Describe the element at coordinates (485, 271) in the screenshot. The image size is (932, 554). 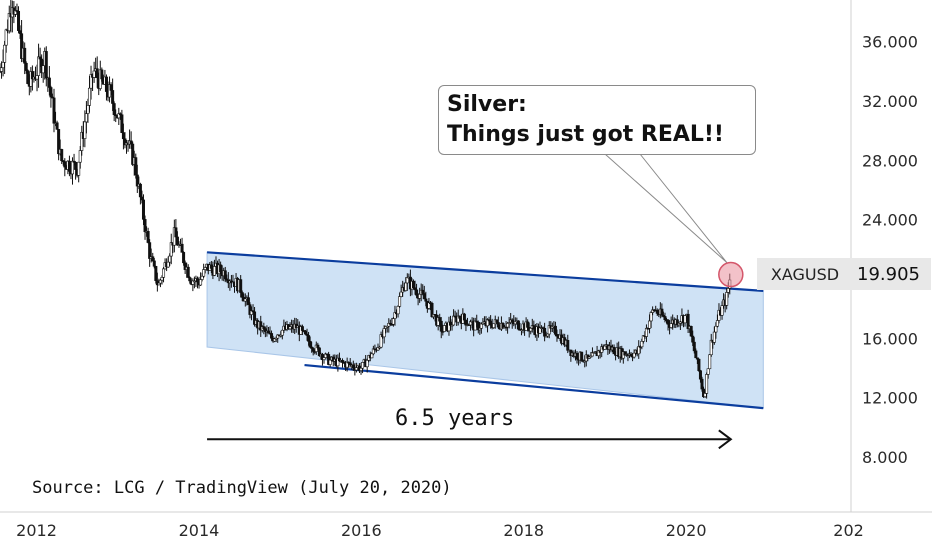
I see `channel-upper-line` at that location.